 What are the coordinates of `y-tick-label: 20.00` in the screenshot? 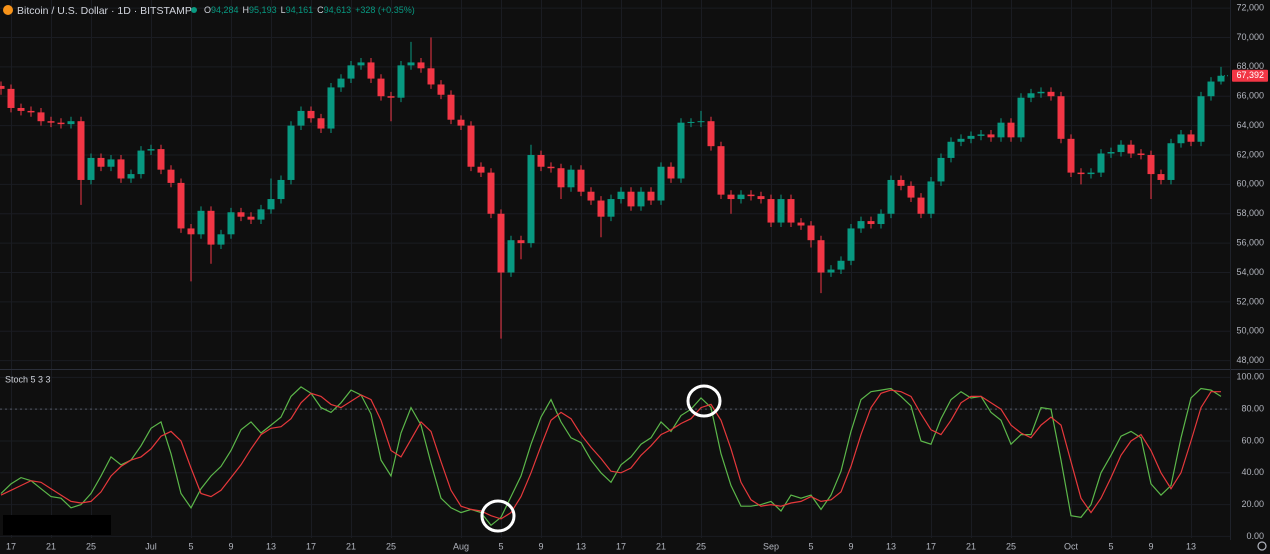 It's located at (1252, 504).